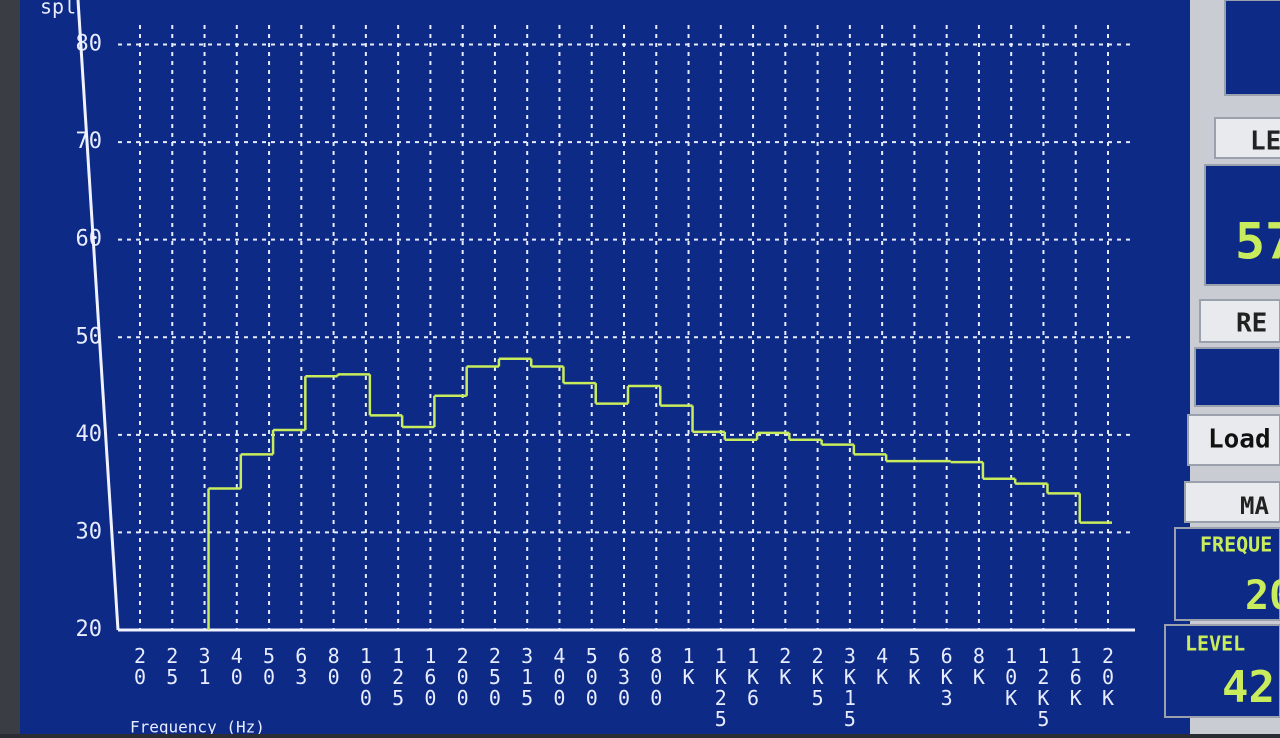  Describe the element at coordinates (850, 686) in the screenshot. I see `x-tick-label: 3K15` at that location.